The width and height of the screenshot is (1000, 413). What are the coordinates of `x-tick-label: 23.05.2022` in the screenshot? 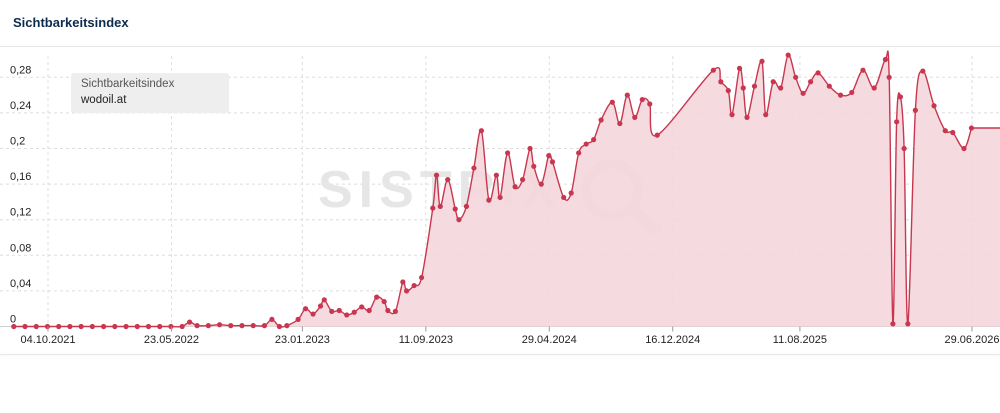 It's located at (171, 340).